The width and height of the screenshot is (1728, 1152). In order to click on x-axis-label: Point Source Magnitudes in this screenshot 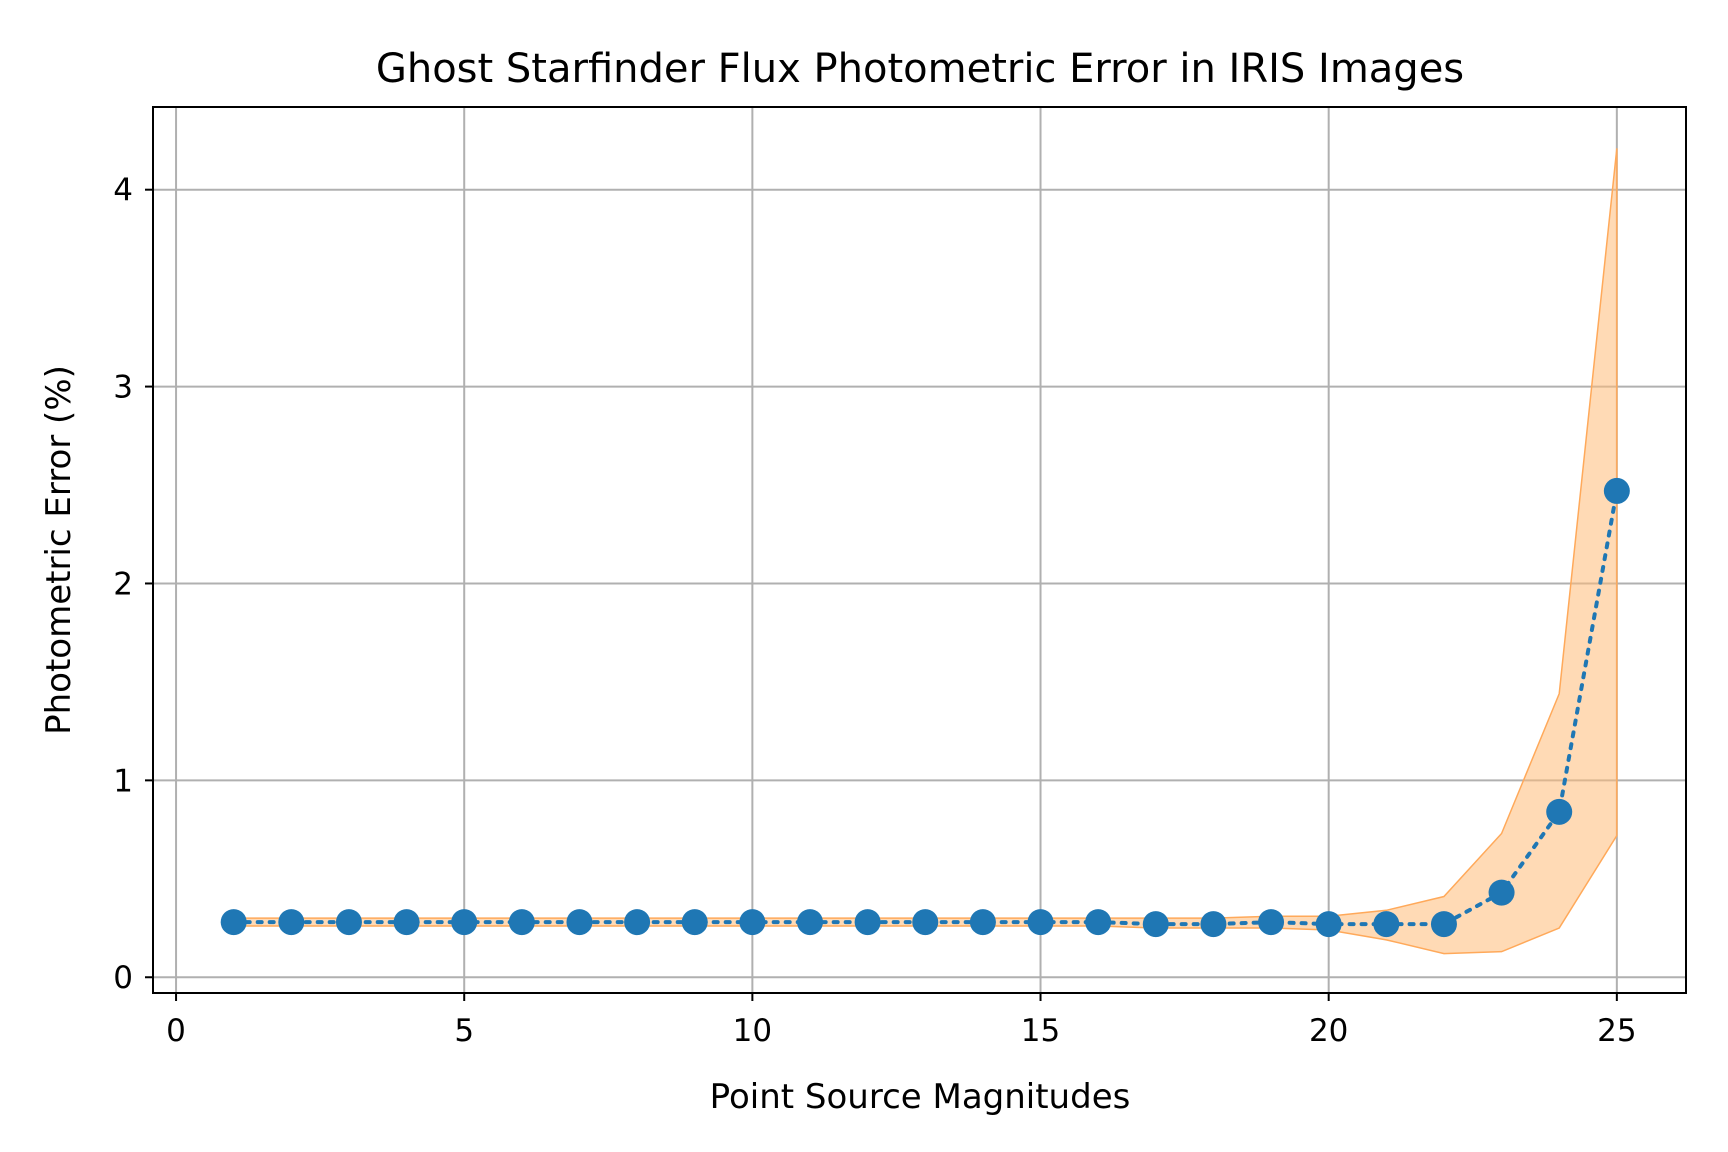, I will do `click(920, 1097)`.